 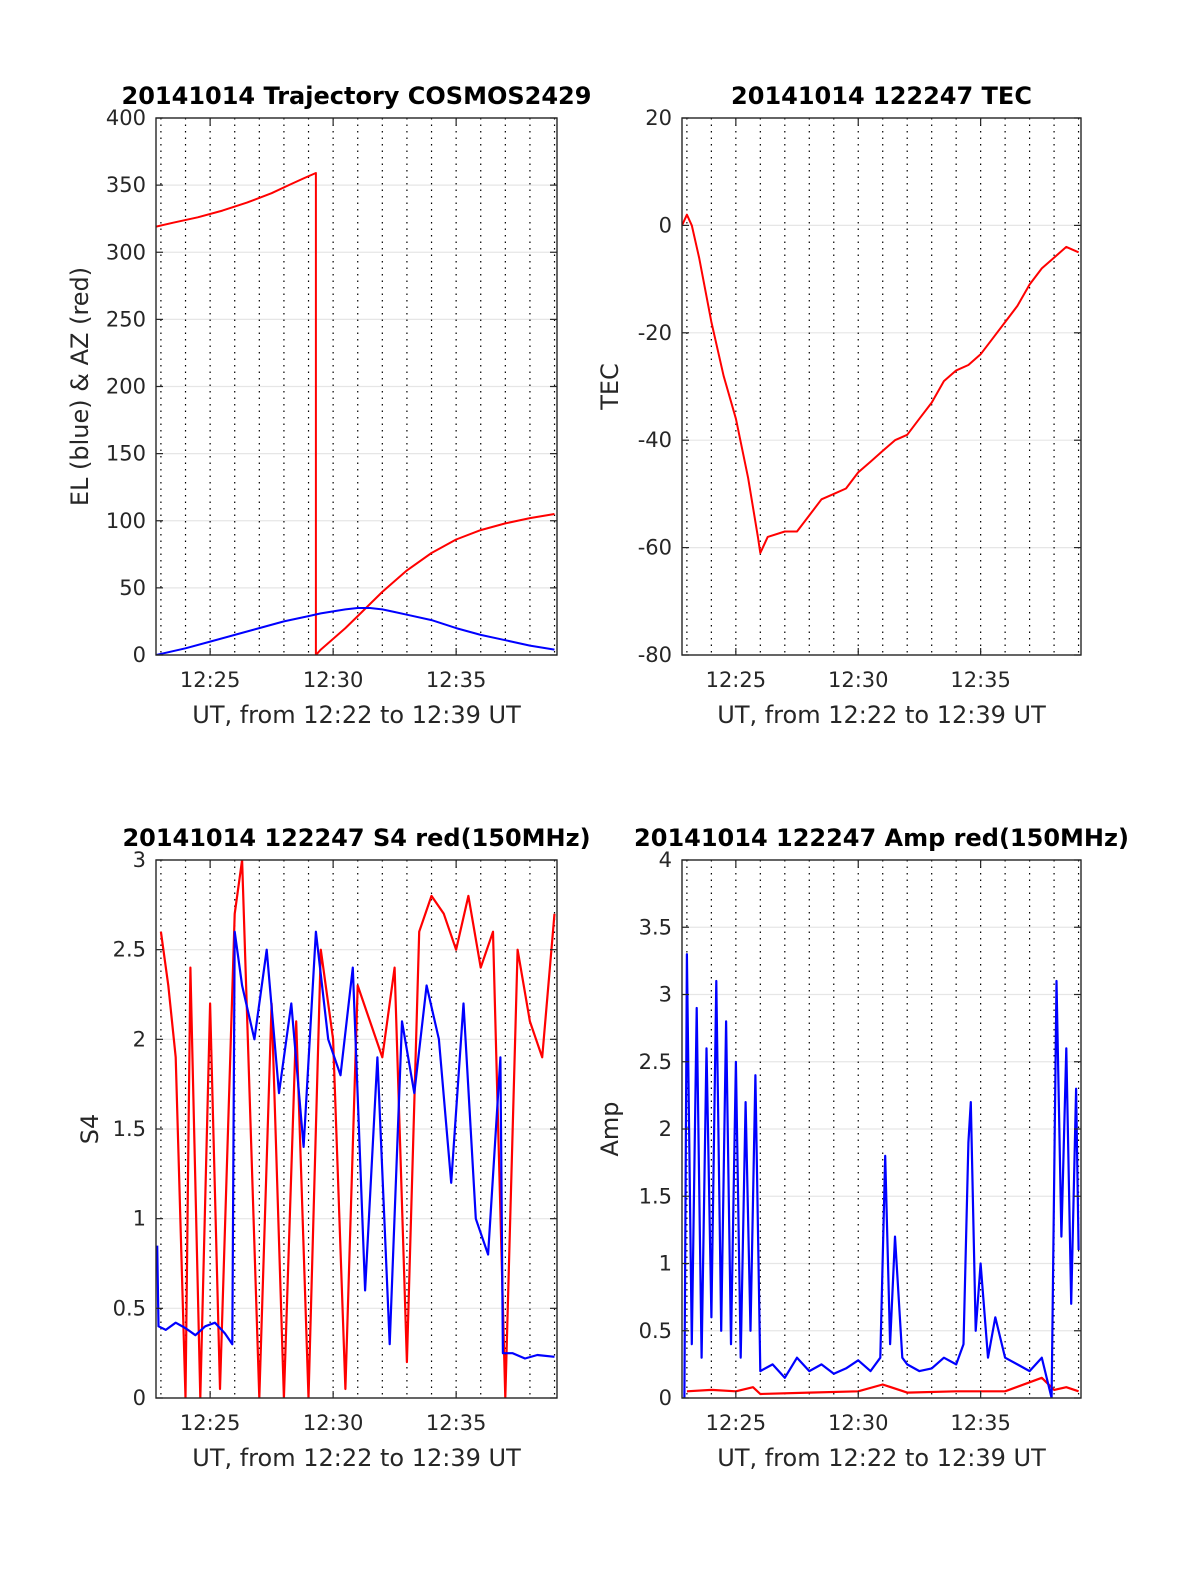 I want to click on y-tick-label: 20, so click(x=658, y=118).